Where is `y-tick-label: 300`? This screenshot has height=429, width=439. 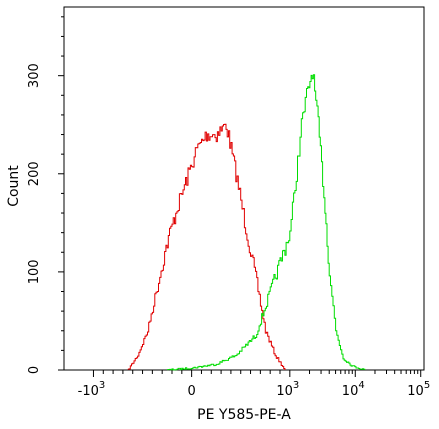
y-tick-label: 300 is located at coordinates (34, 75).